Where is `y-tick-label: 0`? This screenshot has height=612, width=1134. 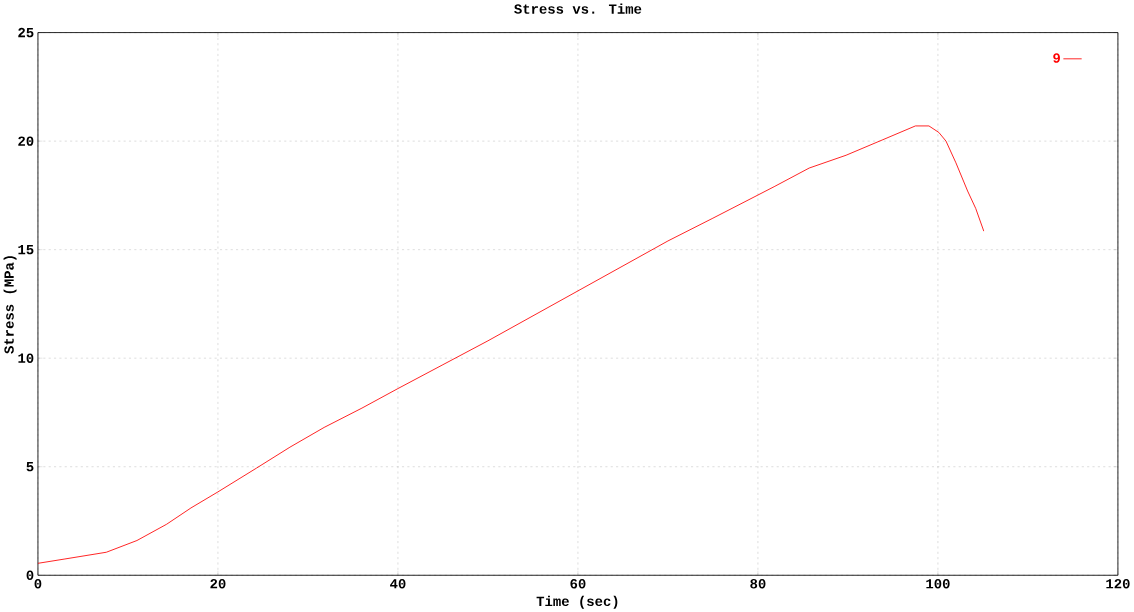 y-tick-label: 0 is located at coordinates (30, 575).